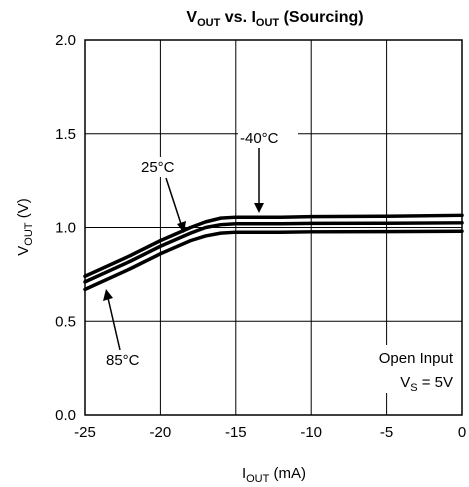 The height and width of the screenshot is (487, 469). Describe the element at coordinates (462, 432) in the screenshot. I see `x-tick-label: 0` at that location.